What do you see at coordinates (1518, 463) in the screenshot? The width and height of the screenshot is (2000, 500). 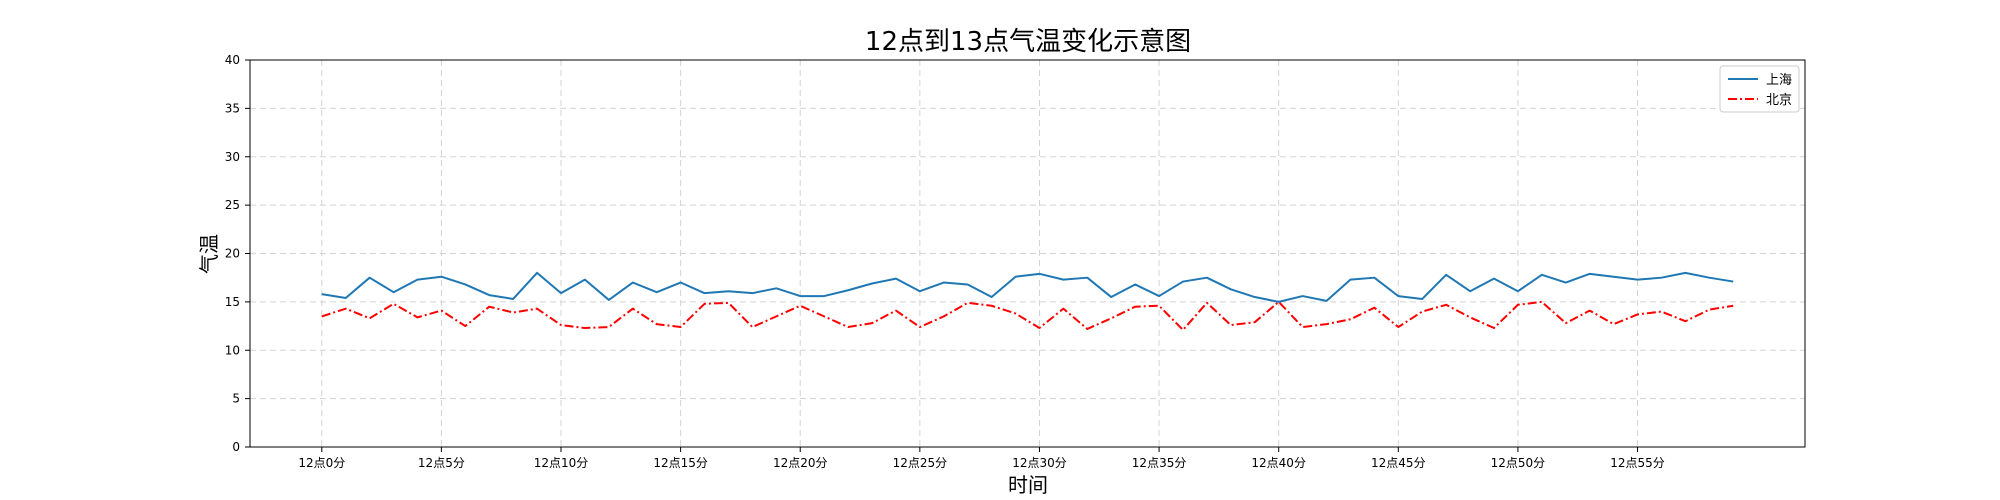 I see `x-tick-label: 12点50分` at bounding box center [1518, 463].